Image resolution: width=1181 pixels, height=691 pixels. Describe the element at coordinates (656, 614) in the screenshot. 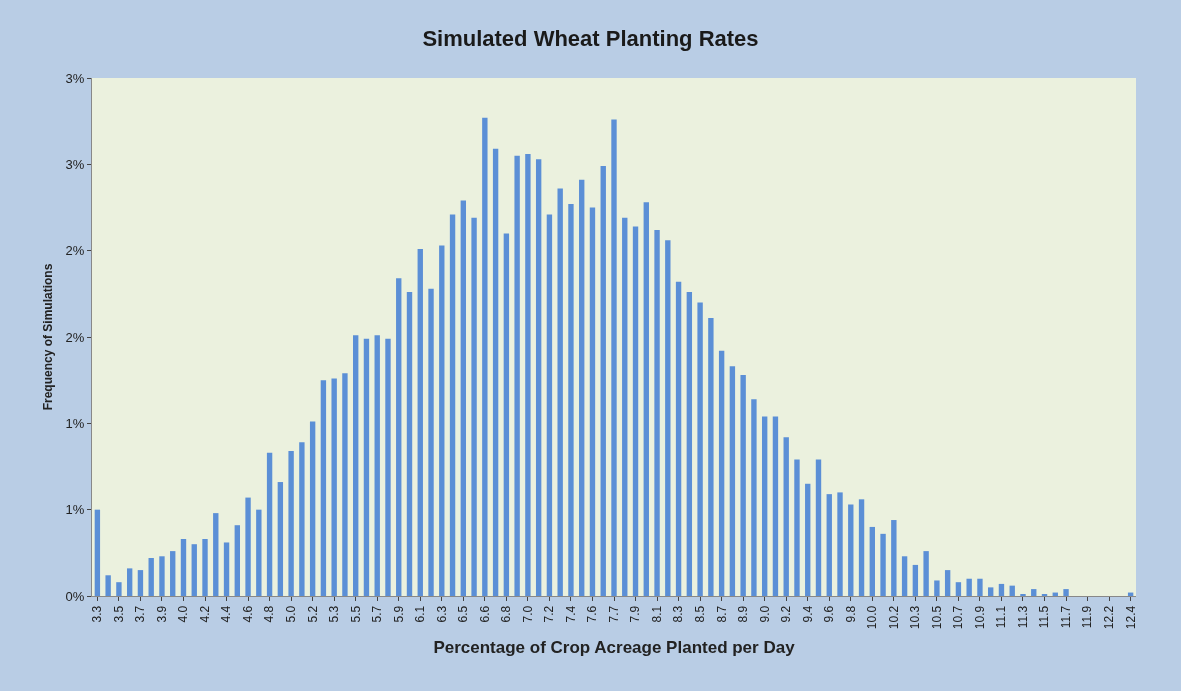

I see `x-tick-label: 8.1` at that location.